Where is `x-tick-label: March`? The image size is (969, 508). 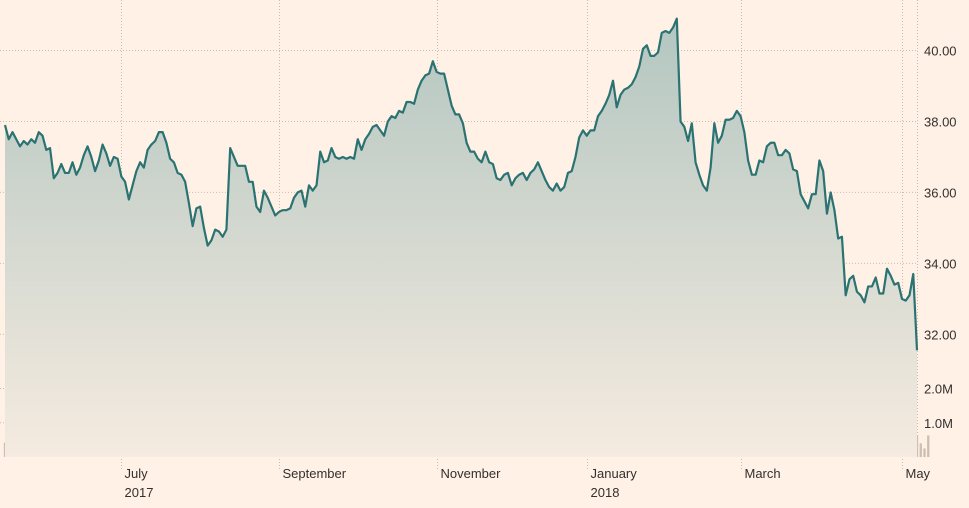 x-tick-label: March is located at coordinates (763, 473).